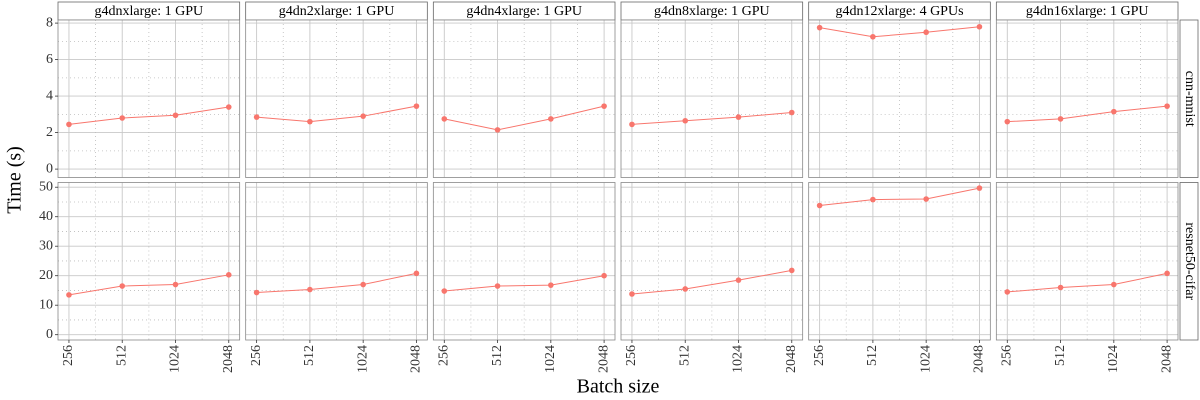 This screenshot has width=1200, height=400. What do you see at coordinates (49, 59) in the screenshot?
I see `y-tick-label: 6` at bounding box center [49, 59].